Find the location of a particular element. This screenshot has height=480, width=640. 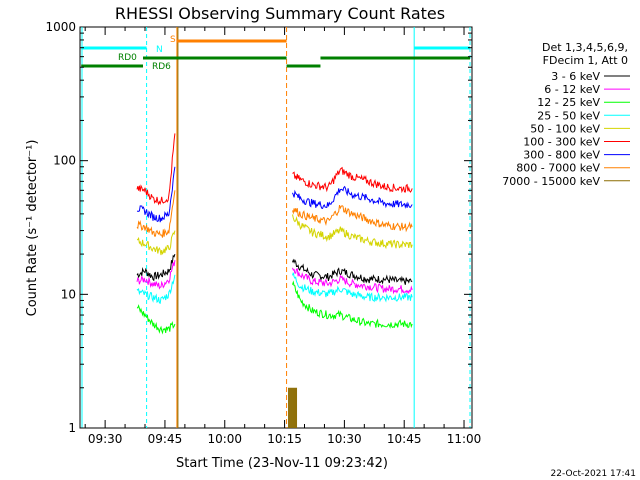

y-tick-label: 10 is located at coordinates (68, 294).